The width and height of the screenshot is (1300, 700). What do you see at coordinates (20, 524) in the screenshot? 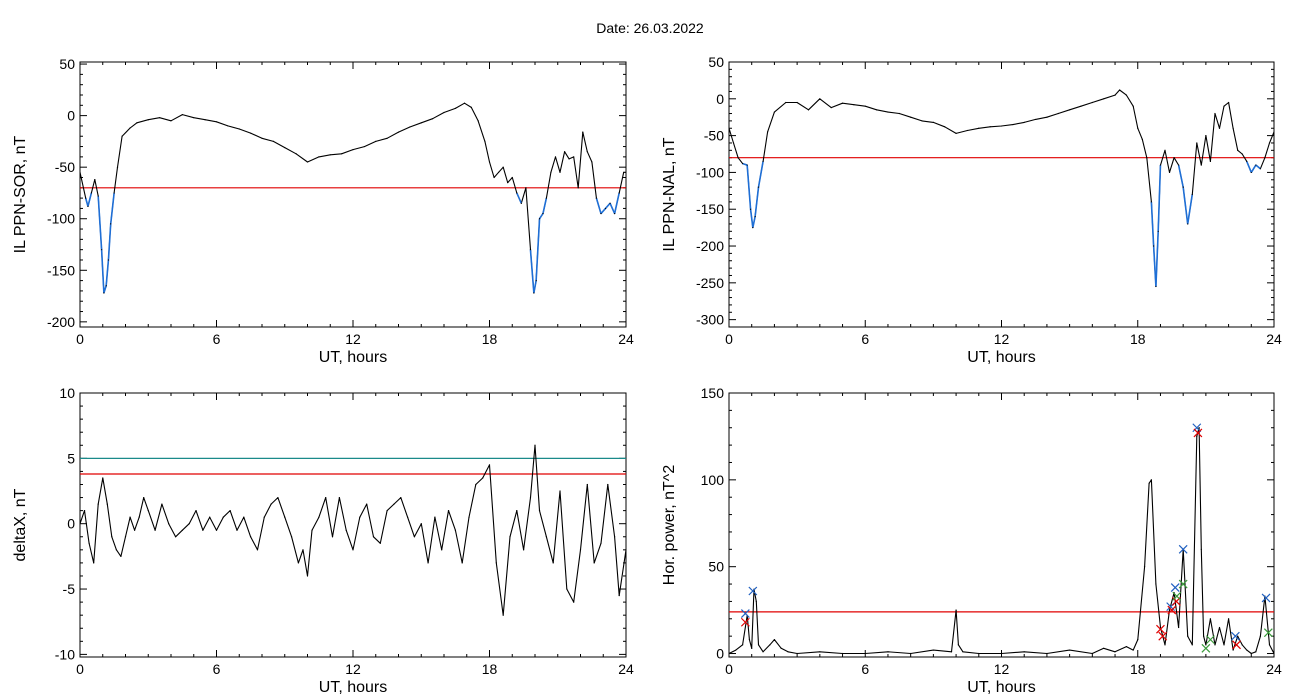
I see `y-axis-label: deltaX, nT` at bounding box center [20, 524].